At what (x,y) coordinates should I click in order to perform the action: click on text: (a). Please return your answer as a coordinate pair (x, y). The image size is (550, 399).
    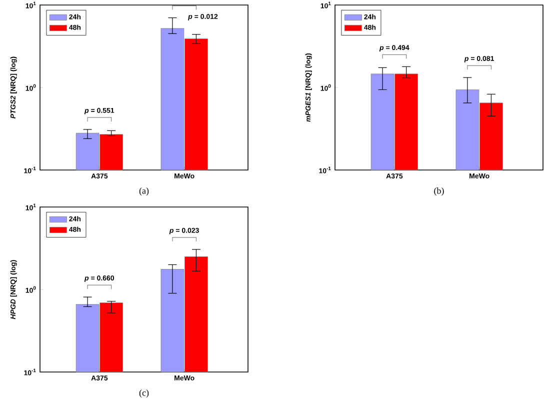
    Looking at the image, I should click on (144, 192).